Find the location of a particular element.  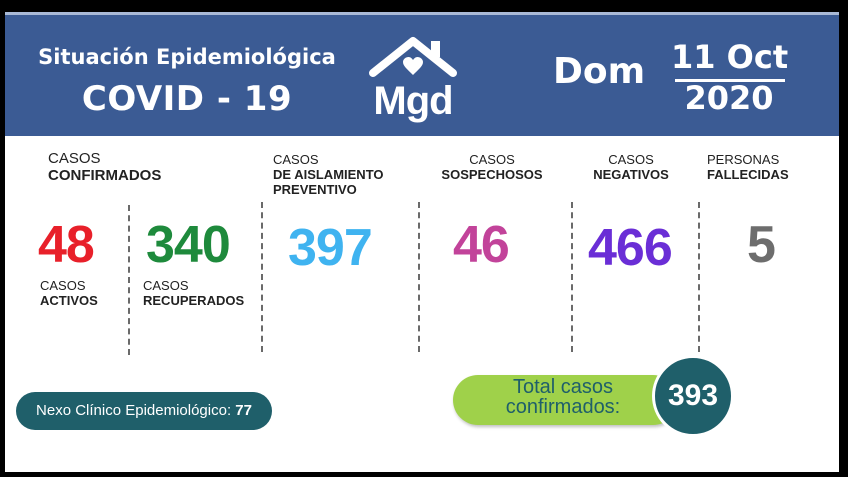

report-title: COVID - 19 is located at coordinates (187, 99).